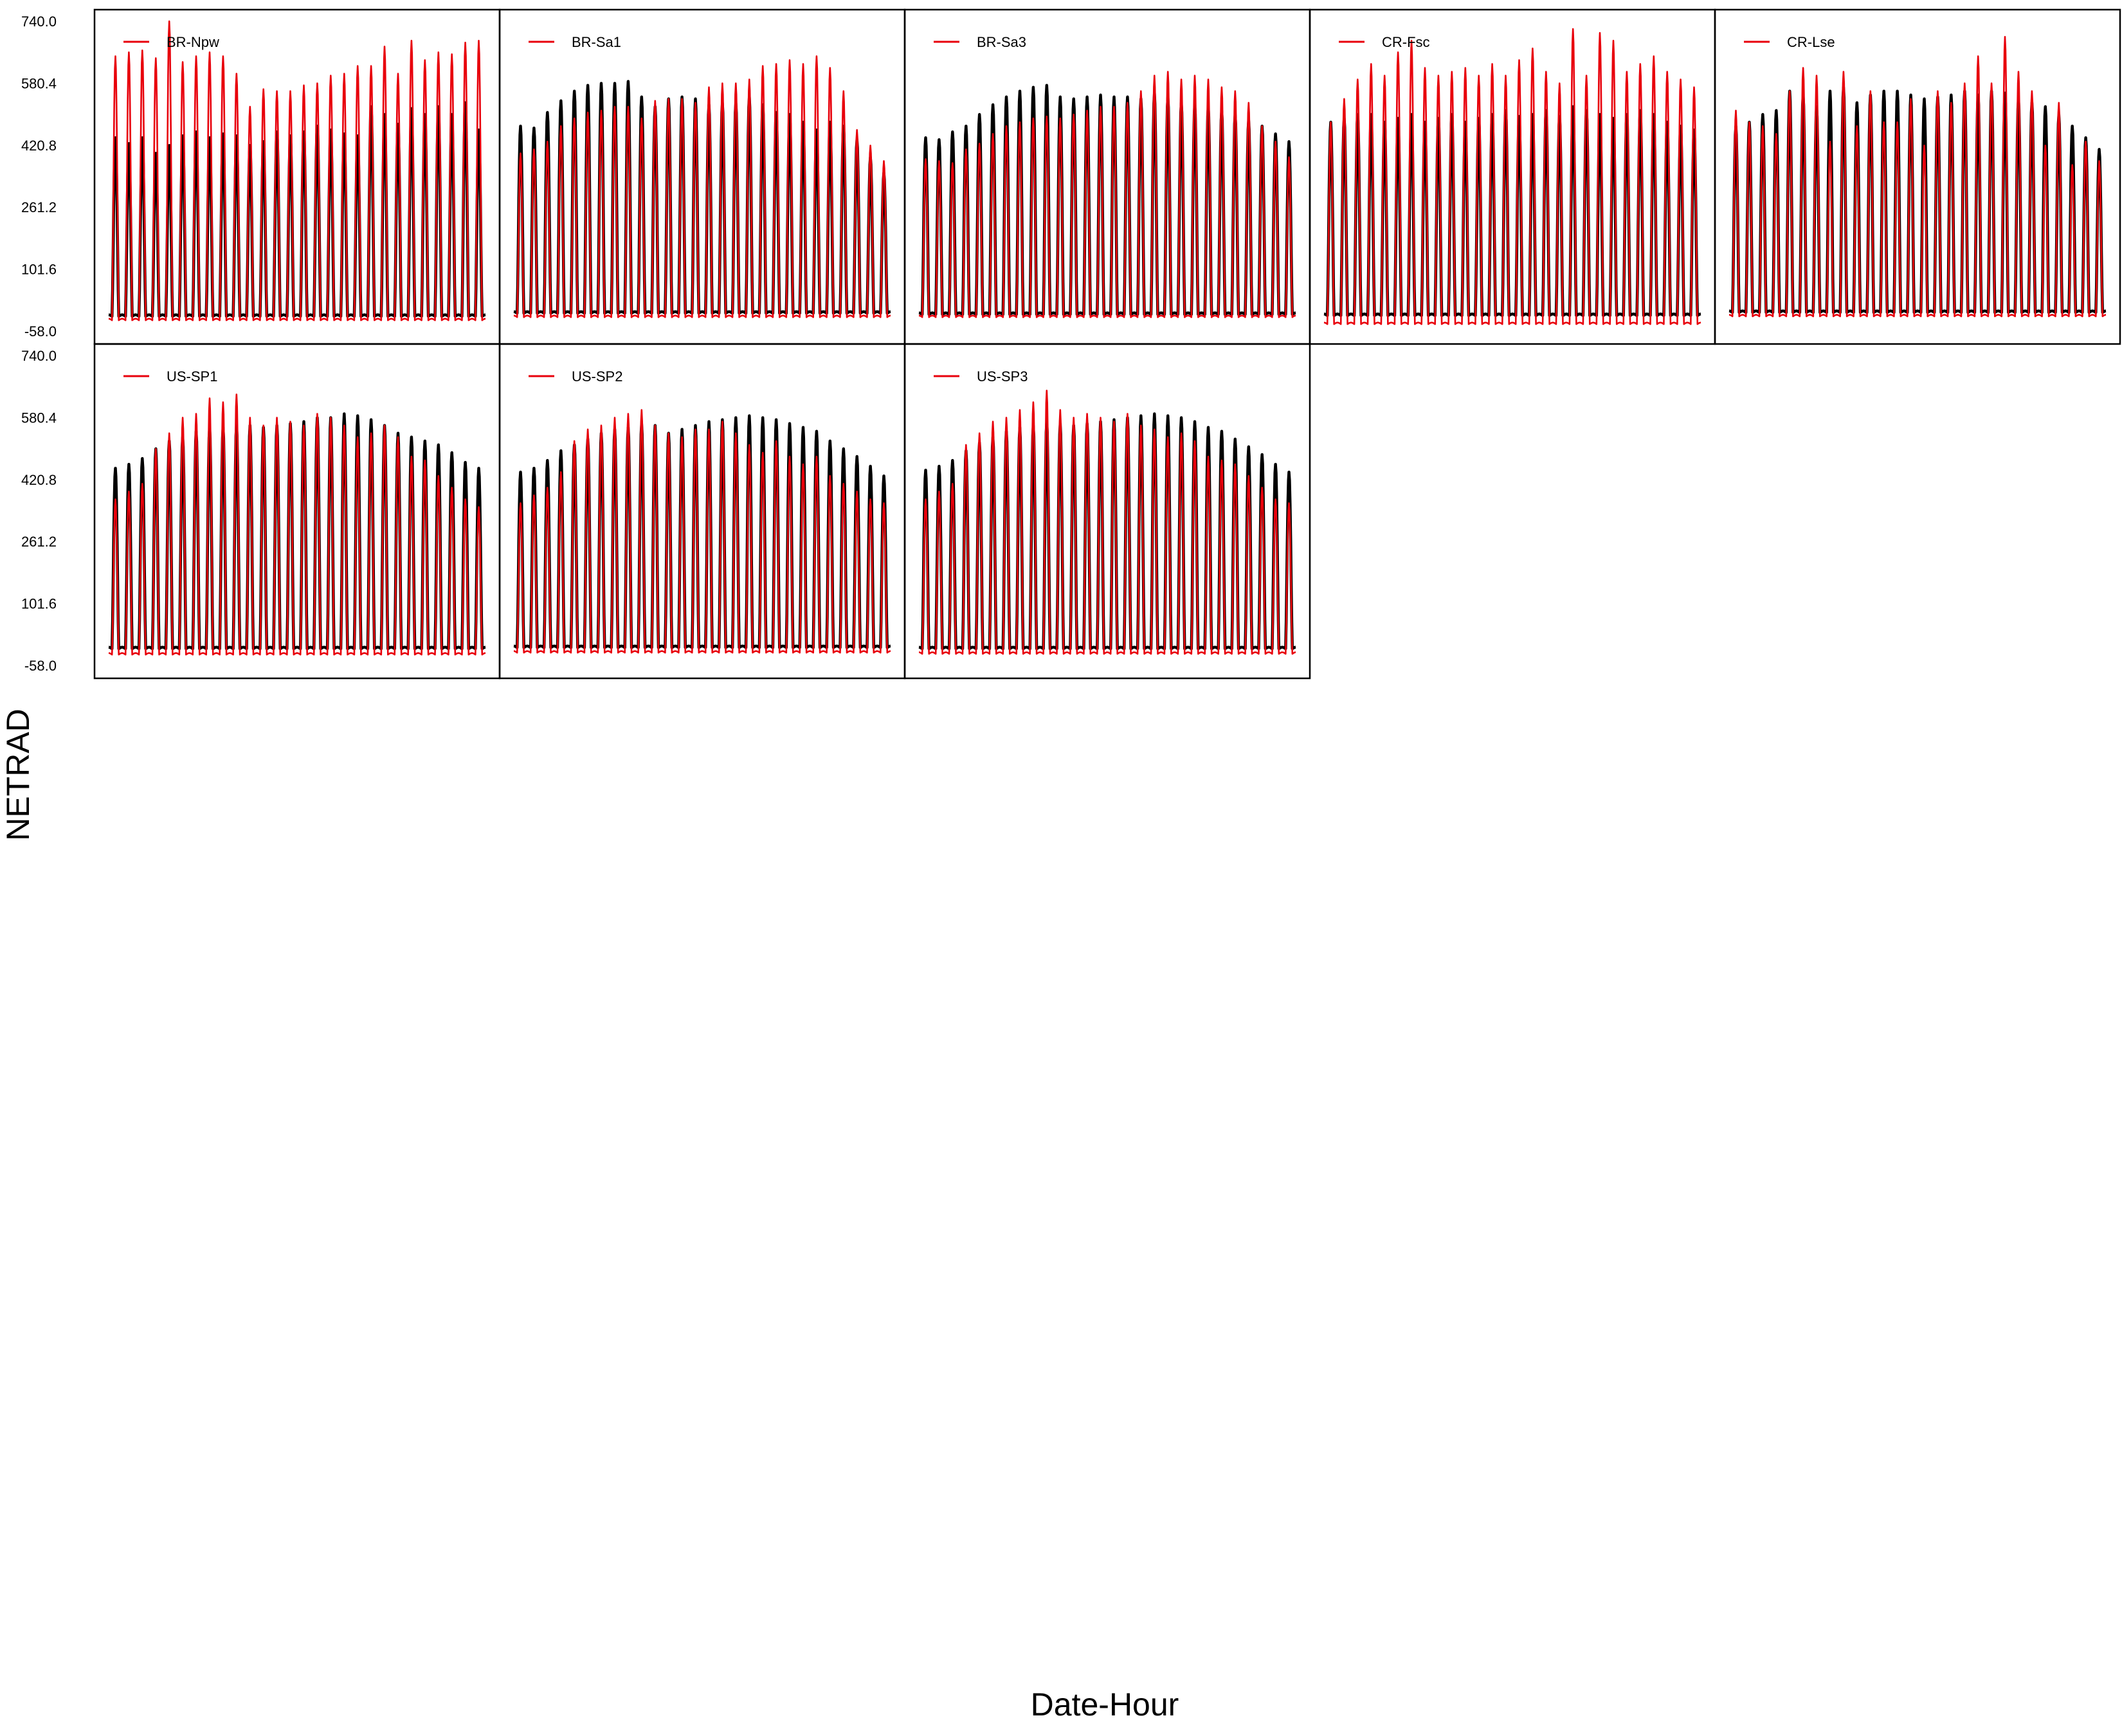 The image size is (2122, 1736). I want to click on panel-legend: BR-Sa1, so click(575, 42).